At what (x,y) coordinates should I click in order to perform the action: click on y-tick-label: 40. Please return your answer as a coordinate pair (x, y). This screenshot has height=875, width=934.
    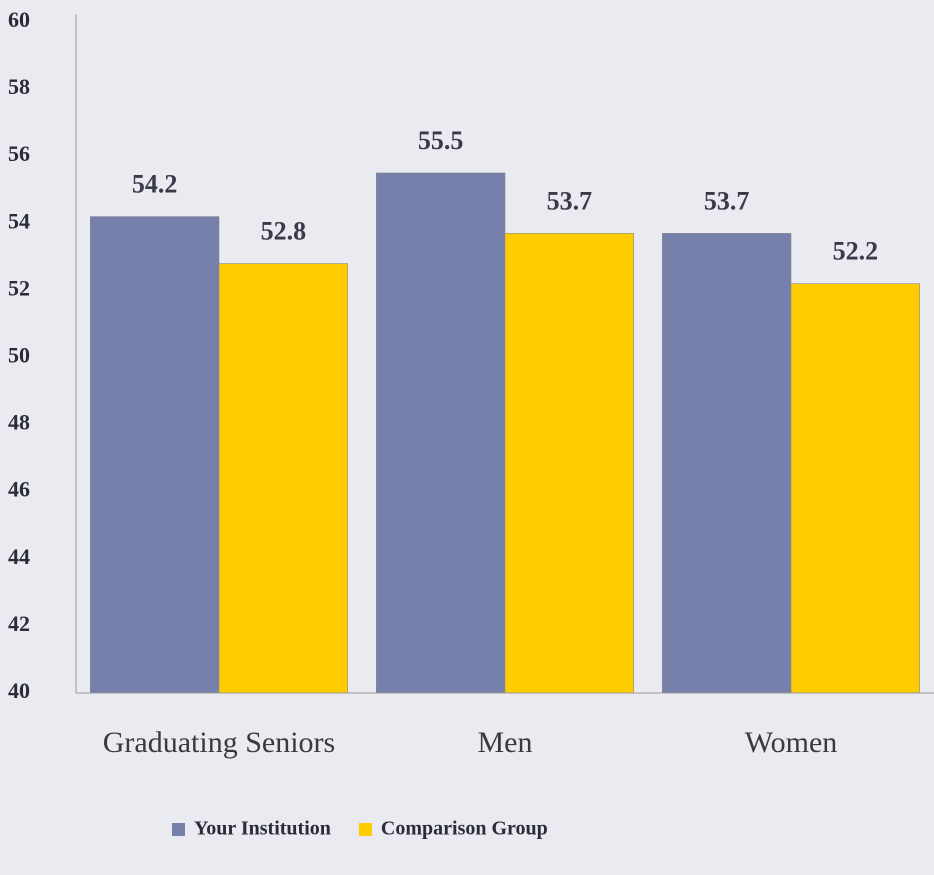
    Looking at the image, I should click on (19, 690).